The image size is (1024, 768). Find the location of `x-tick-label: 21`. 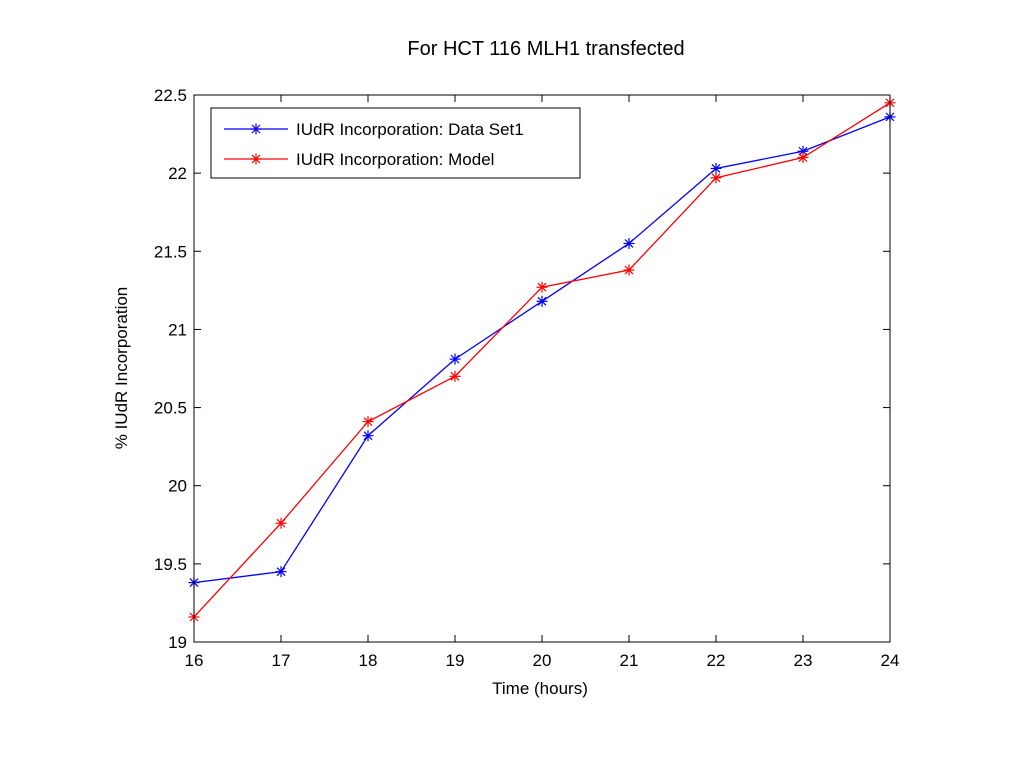

x-tick-label: 21 is located at coordinates (629, 660).